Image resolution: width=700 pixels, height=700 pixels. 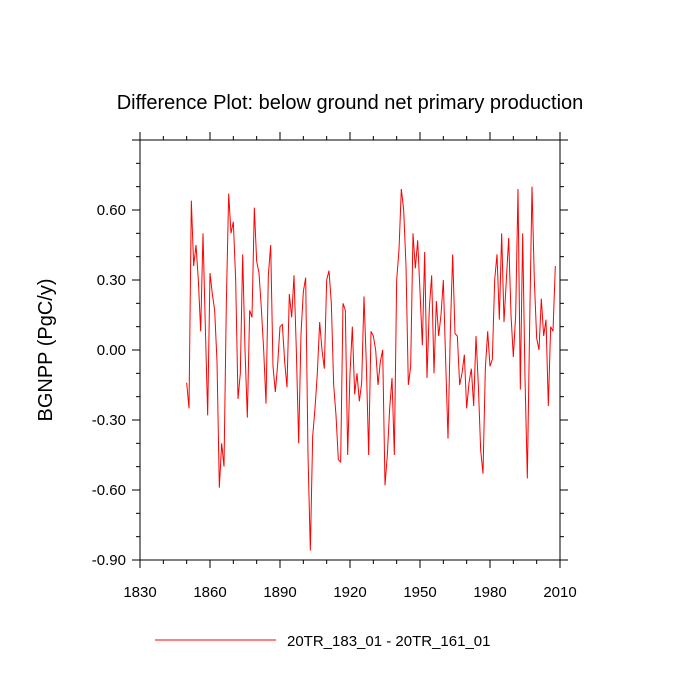 I want to click on y-tick-labels: 0.60 0.30 0.00 -0.30 -0.60 -0.90, so click(x=109, y=385).